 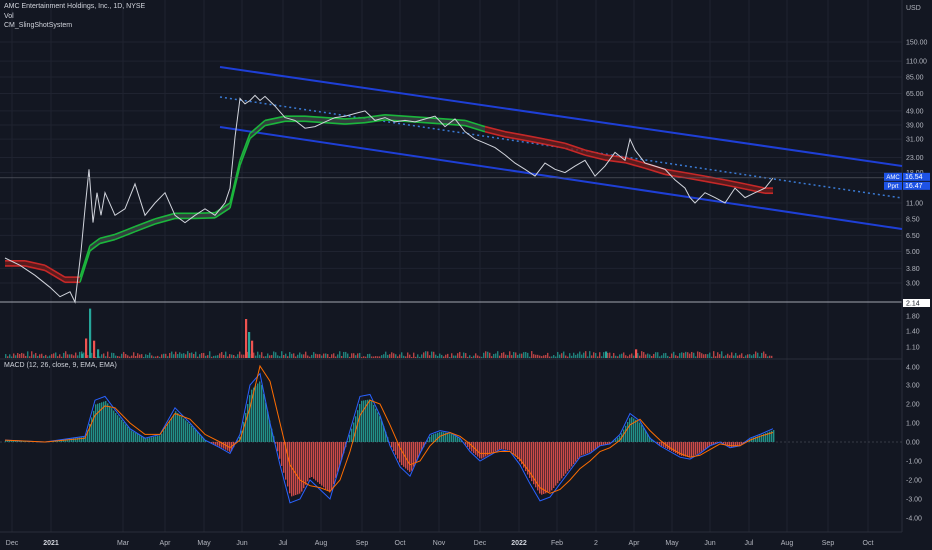 What do you see at coordinates (868, 543) in the screenshot?
I see `x-tick-label: Oct` at bounding box center [868, 543].